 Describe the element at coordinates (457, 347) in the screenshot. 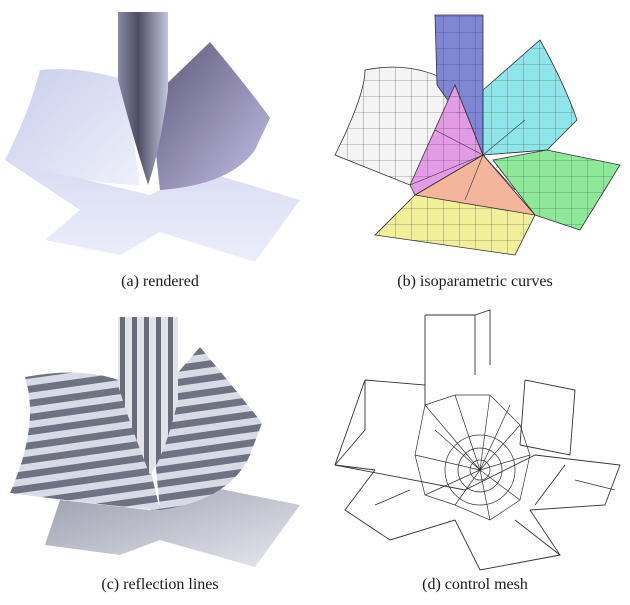

I see `vertical-wall-frame` at that location.